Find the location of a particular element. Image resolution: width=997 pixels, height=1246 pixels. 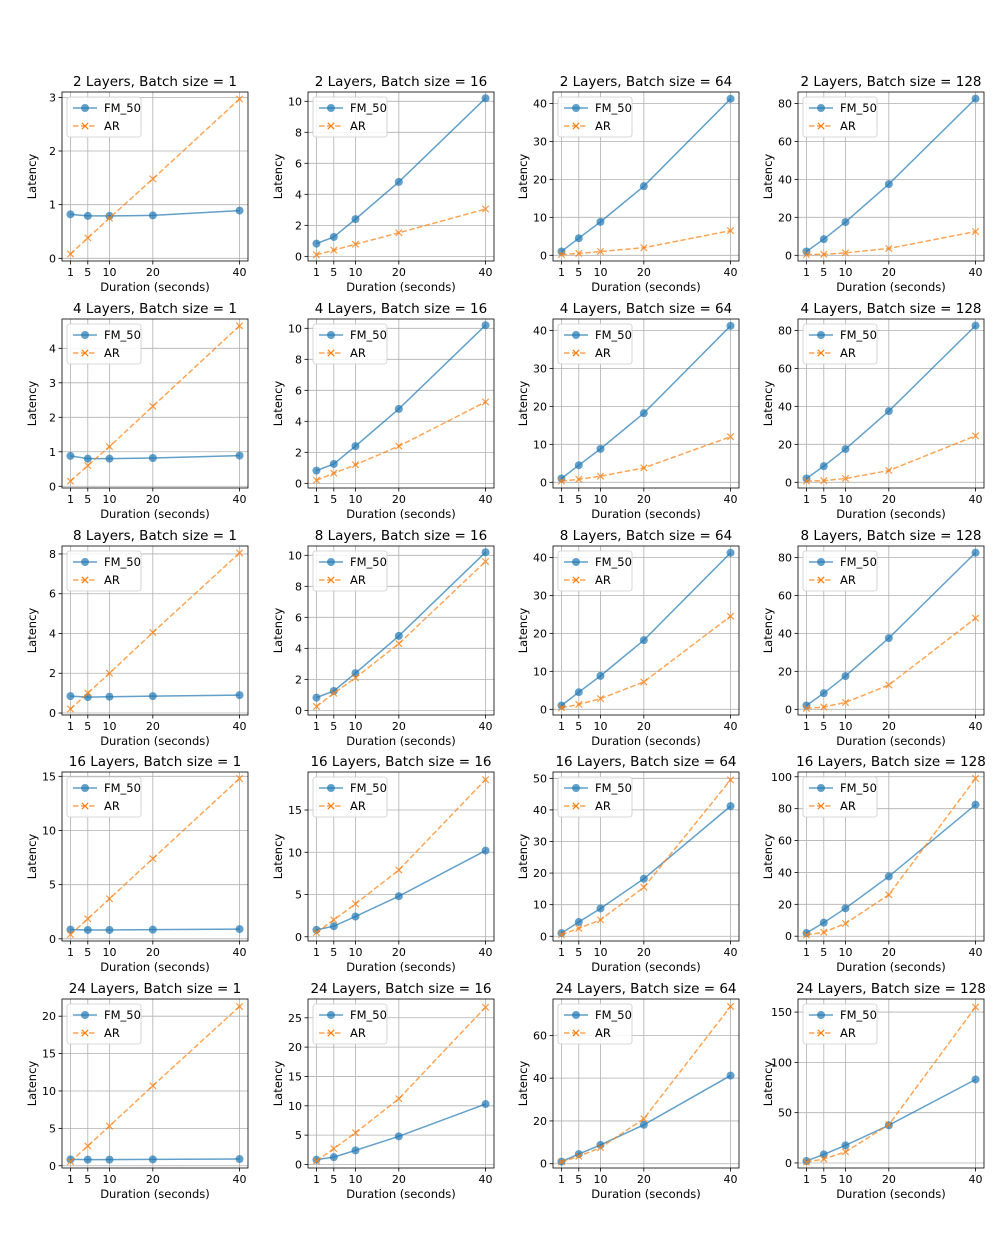

series-fm50 is located at coordinates (646, 870).